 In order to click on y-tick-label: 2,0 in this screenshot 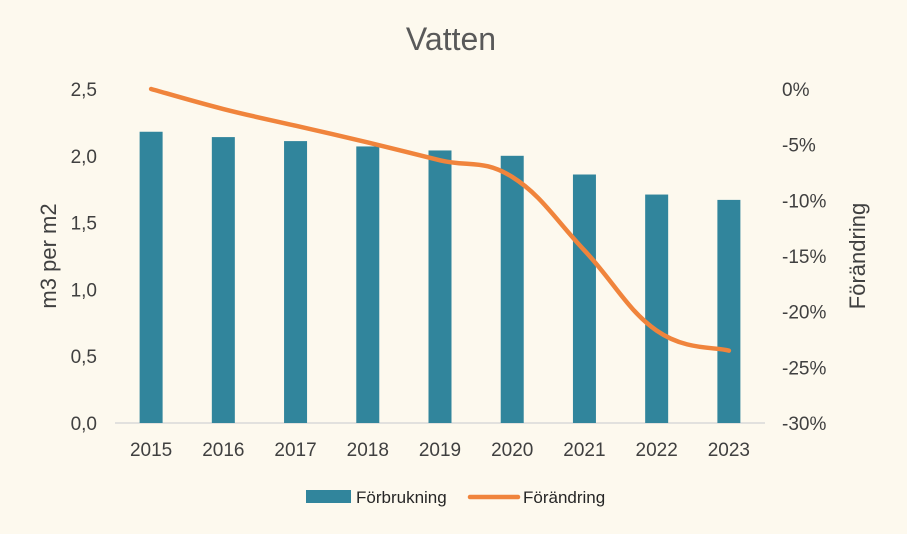, I will do `click(84, 157)`.